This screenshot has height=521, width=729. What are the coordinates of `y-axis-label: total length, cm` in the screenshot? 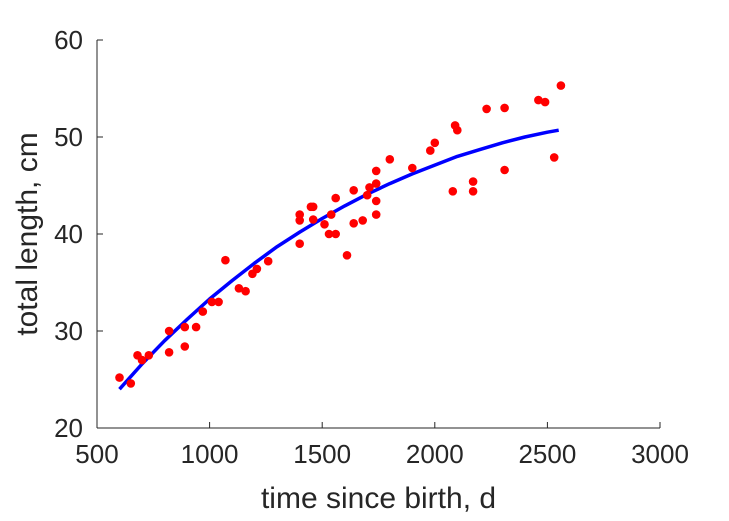 It's located at (27, 233).